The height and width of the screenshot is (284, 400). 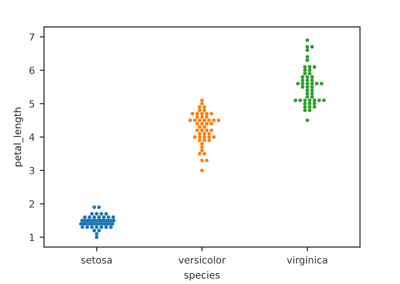 What do you see at coordinates (202, 260) in the screenshot?
I see `x-tick-label: versicolor` at bounding box center [202, 260].